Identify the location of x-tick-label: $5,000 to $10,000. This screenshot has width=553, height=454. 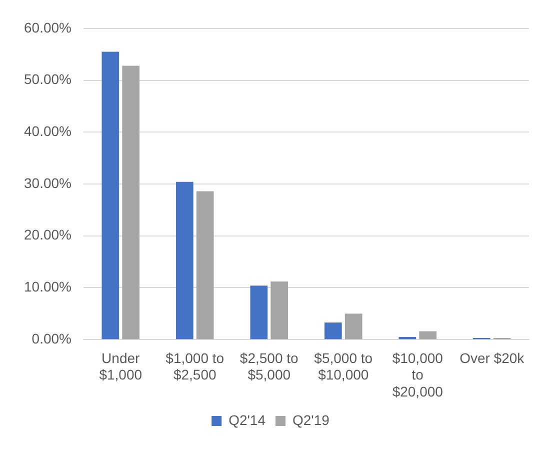
(343, 366).